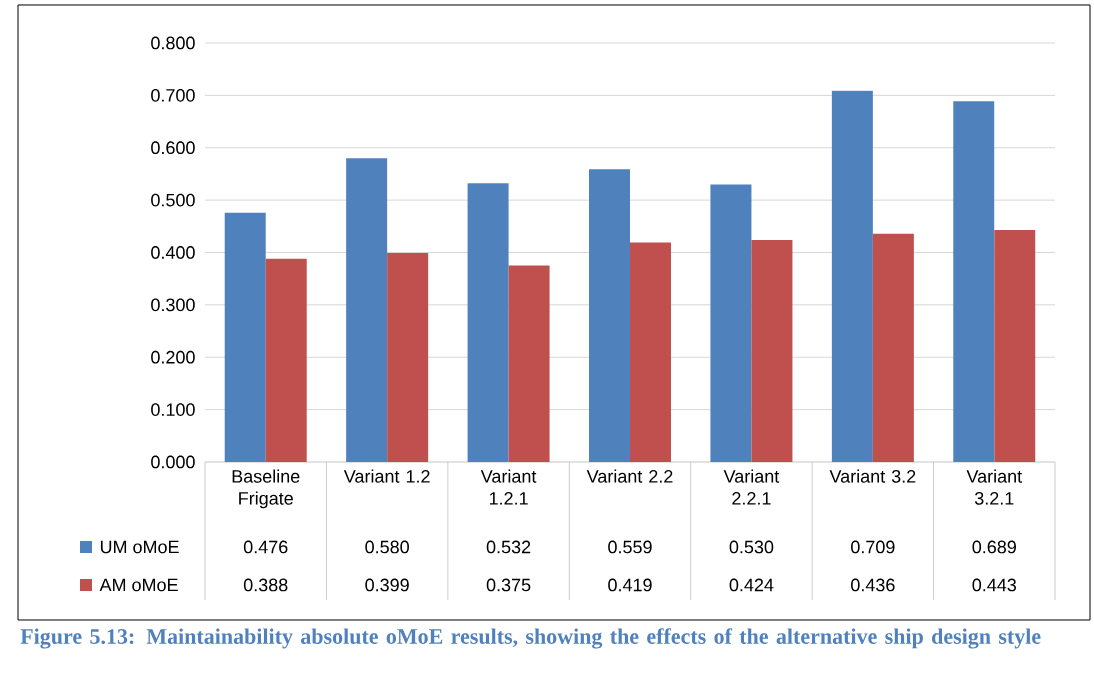 This screenshot has width=1094, height=684. What do you see at coordinates (873, 585) in the screenshot?
I see `data-label: 0.436` at bounding box center [873, 585].